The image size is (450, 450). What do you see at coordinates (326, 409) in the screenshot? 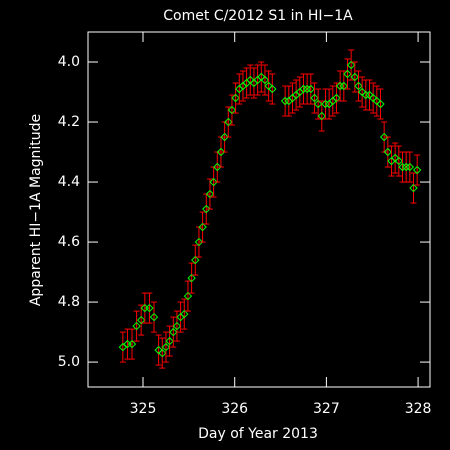
I see `x-tick-label: 327` at bounding box center [326, 409].